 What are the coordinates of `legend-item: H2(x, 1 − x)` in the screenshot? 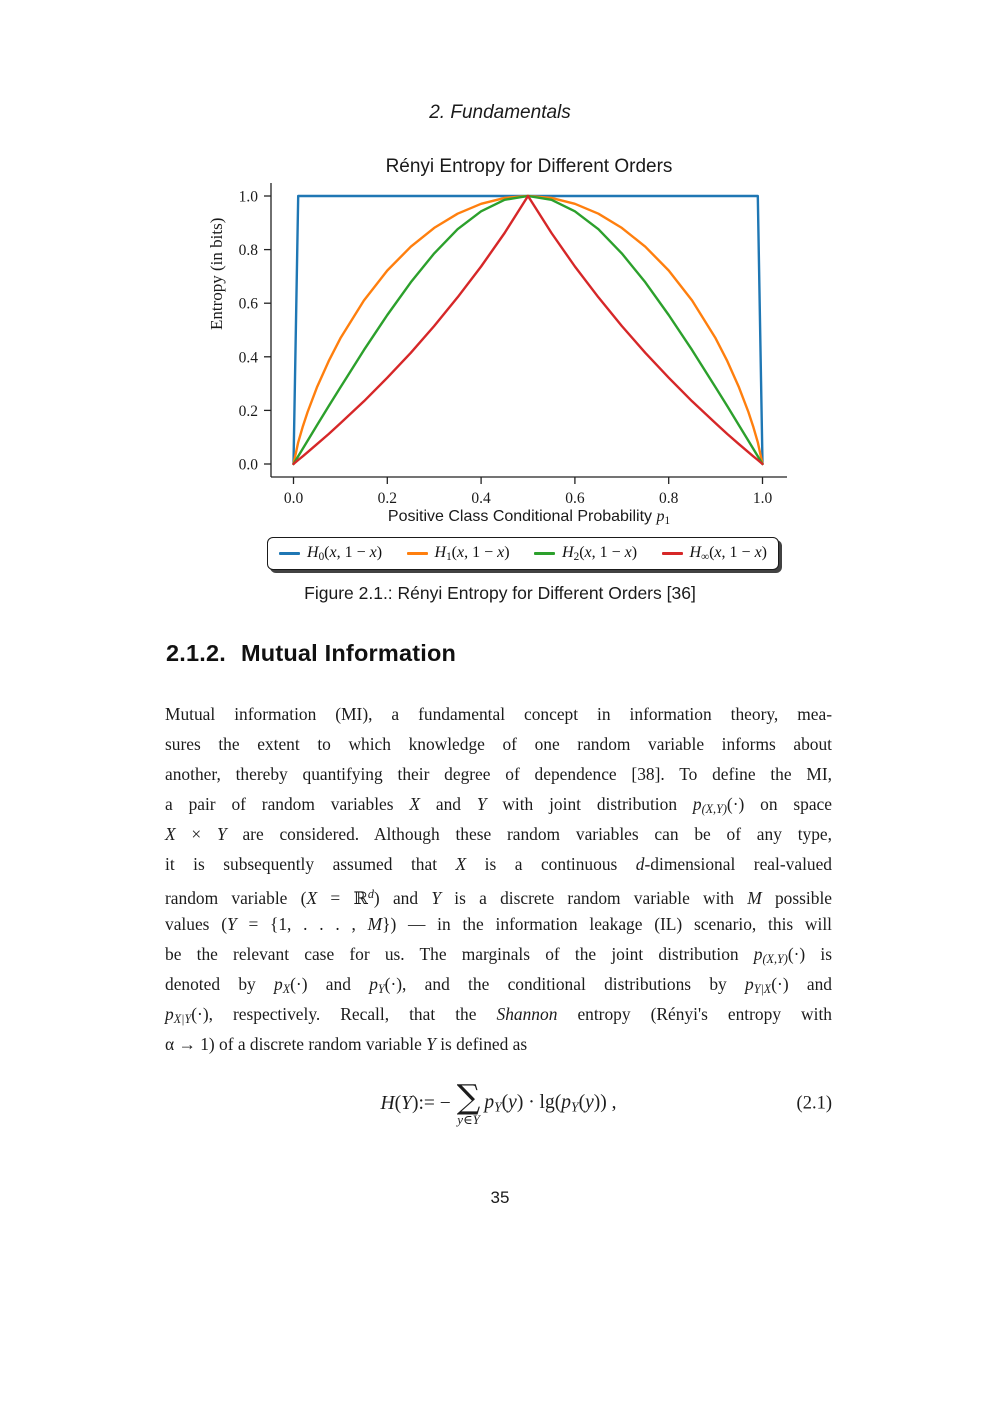 It's located at (585, 553).